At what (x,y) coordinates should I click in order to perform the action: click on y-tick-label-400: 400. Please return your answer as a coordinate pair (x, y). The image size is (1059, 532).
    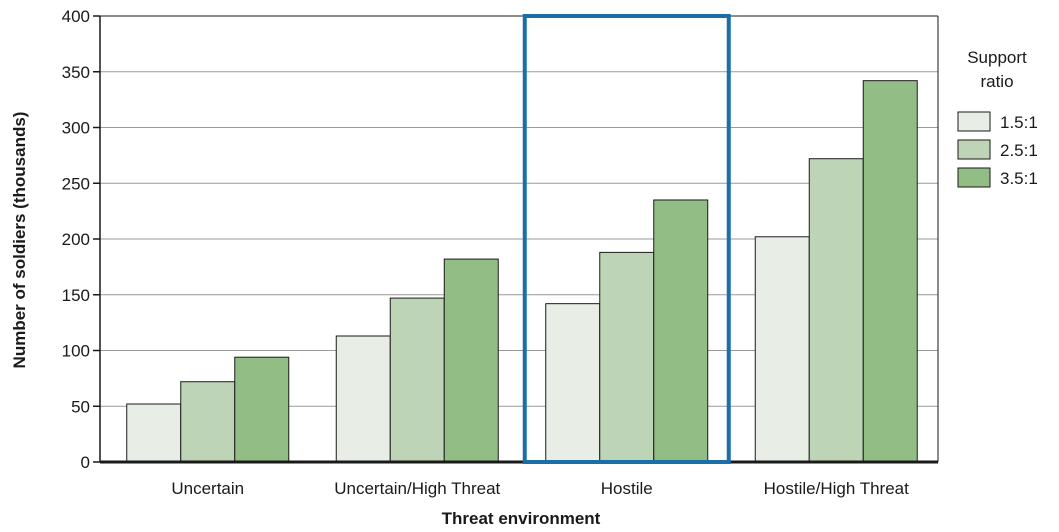
    Looking at the image, I should click on (76, 16).